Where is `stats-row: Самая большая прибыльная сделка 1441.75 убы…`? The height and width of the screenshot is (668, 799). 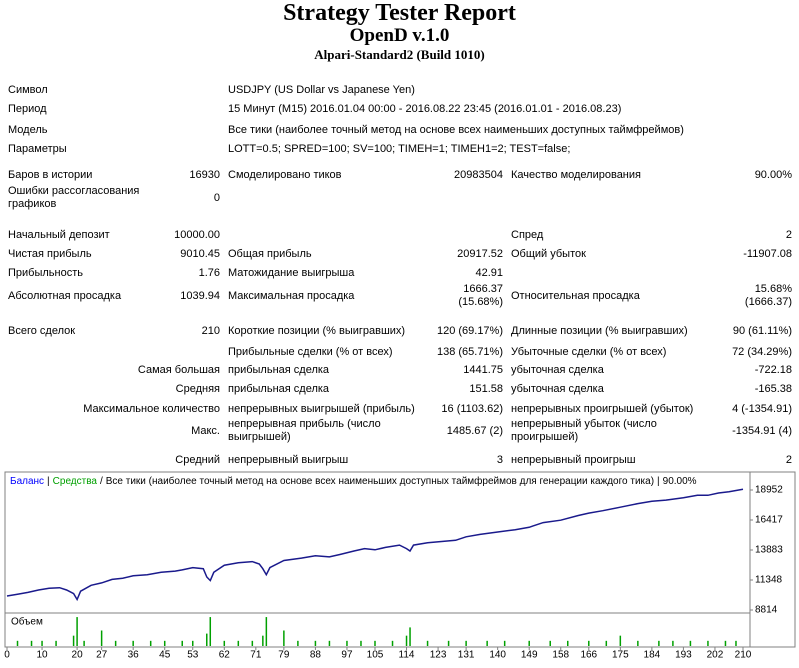
stats-row: Самая большая прибыльная сделка 1441.75 убы… is located at coordinates (399, 370).